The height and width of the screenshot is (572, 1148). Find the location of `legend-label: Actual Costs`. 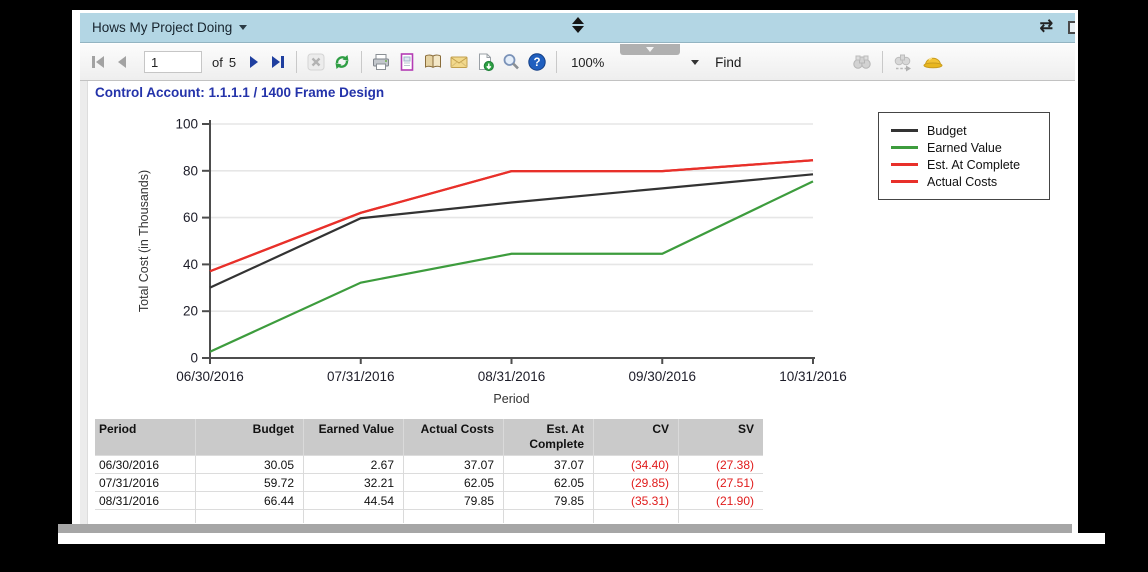

legend-label: Actual Costs is located at coordinates (962, 181).